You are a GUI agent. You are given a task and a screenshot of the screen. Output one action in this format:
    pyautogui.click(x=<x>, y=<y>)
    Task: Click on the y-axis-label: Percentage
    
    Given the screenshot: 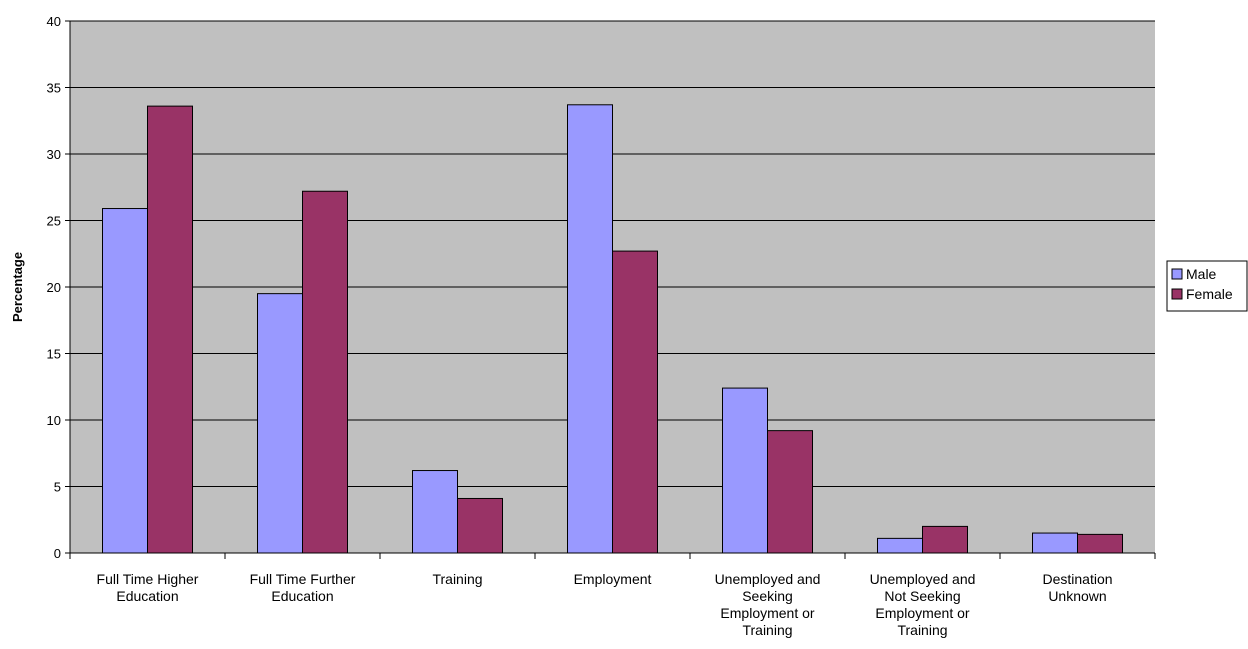 What is the action you would take?
    pyautogui.click(x=17, y=287)
    